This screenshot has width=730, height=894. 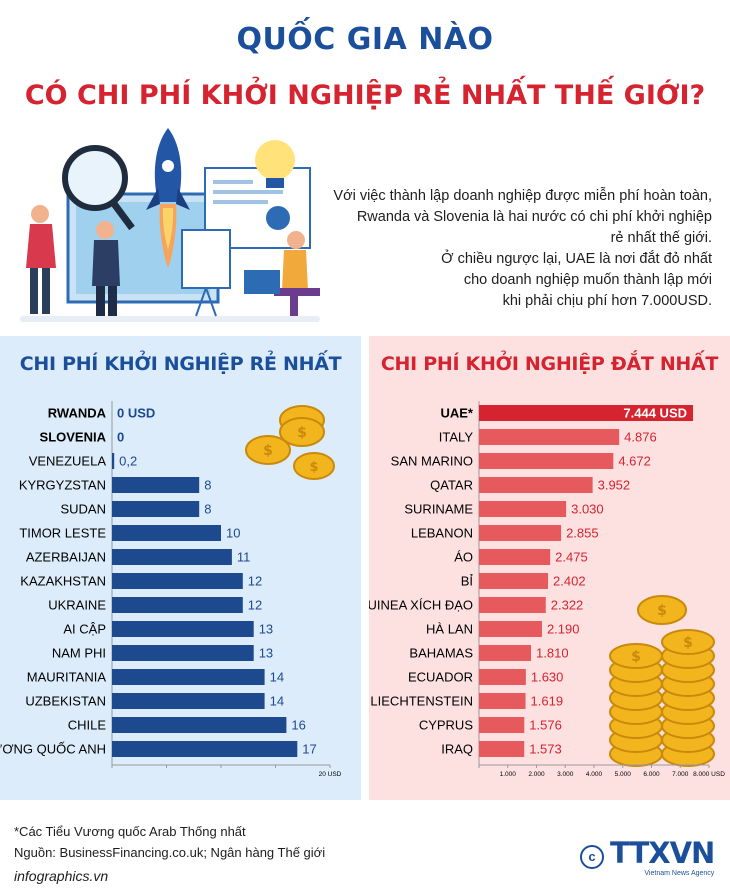 What do you see at coordinates (623, 774) in the screenshot?
I see `x-tick-label: 5.000` at bounding box center [623, 774].